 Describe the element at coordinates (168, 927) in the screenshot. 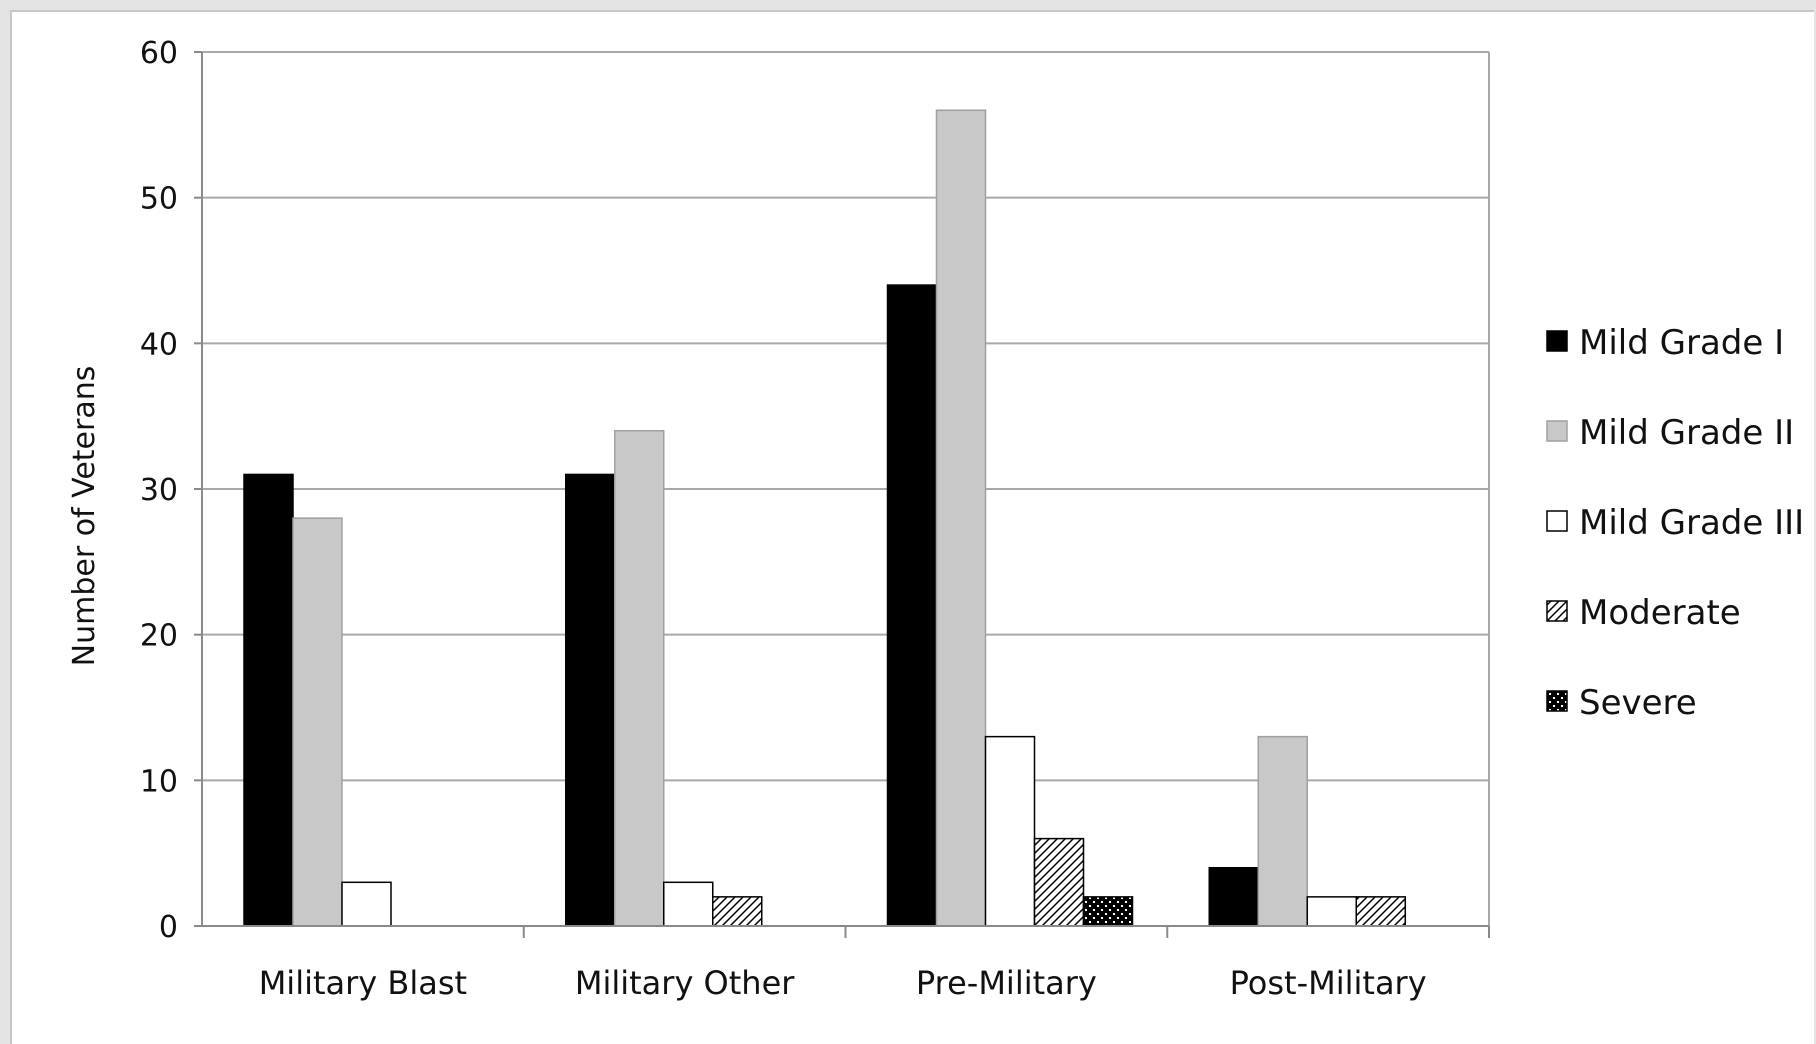

I see `y-tick-label: 0` at that location.